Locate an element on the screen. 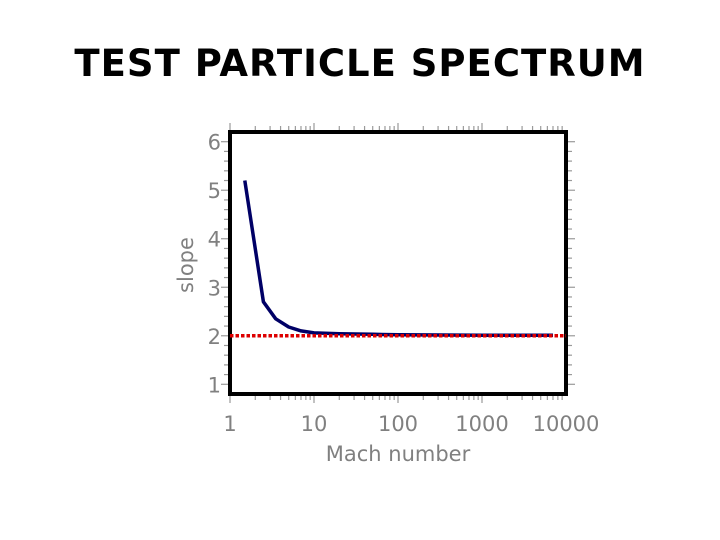 This screenshot has width=720, height=540. x-tick-label: 1000 is located at coordinates (481, 424).